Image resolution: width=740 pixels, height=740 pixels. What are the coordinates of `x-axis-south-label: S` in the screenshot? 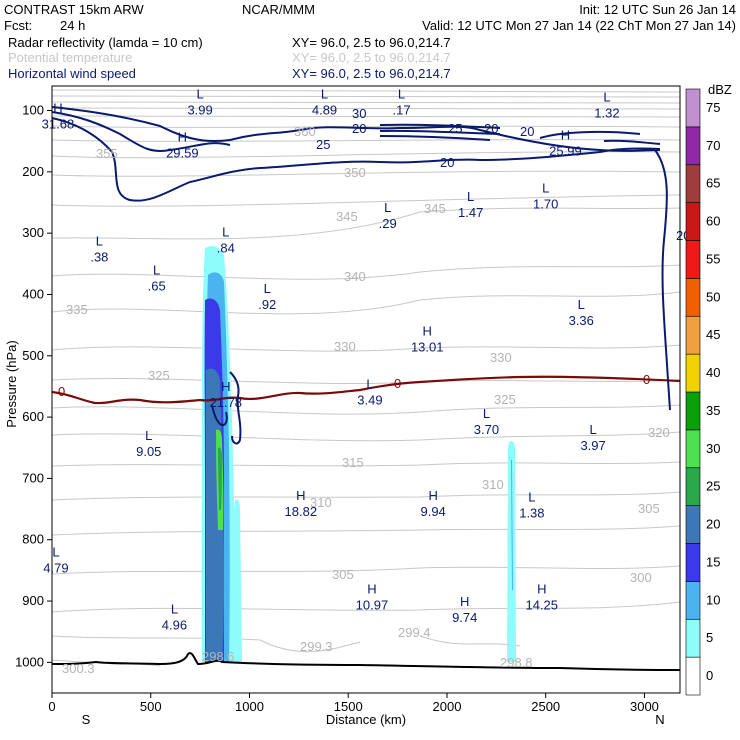 It's located at (86, 719).